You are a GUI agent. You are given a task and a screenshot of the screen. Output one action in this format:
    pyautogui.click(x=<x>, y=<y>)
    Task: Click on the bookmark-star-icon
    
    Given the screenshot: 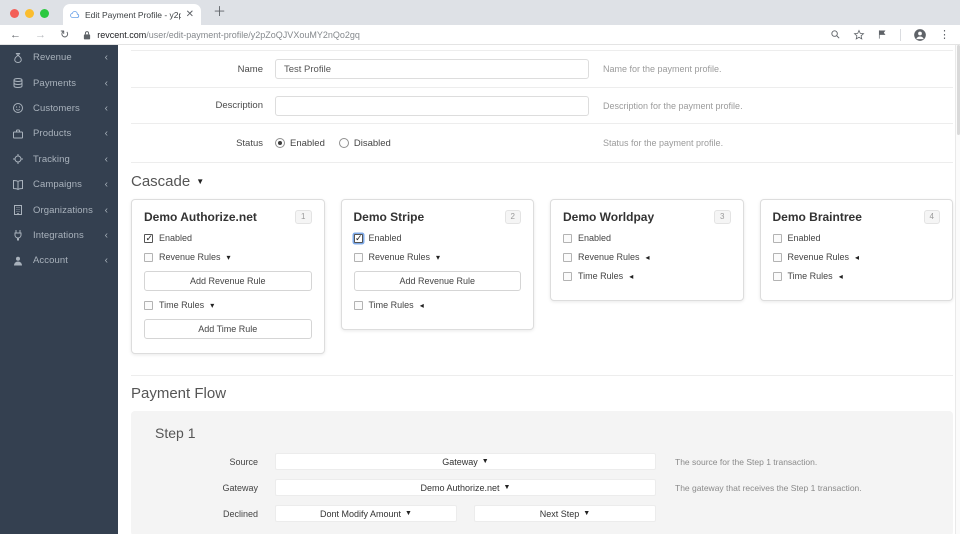 What is the action you would take?
    pyautogui.click(x=859, y=35)
    